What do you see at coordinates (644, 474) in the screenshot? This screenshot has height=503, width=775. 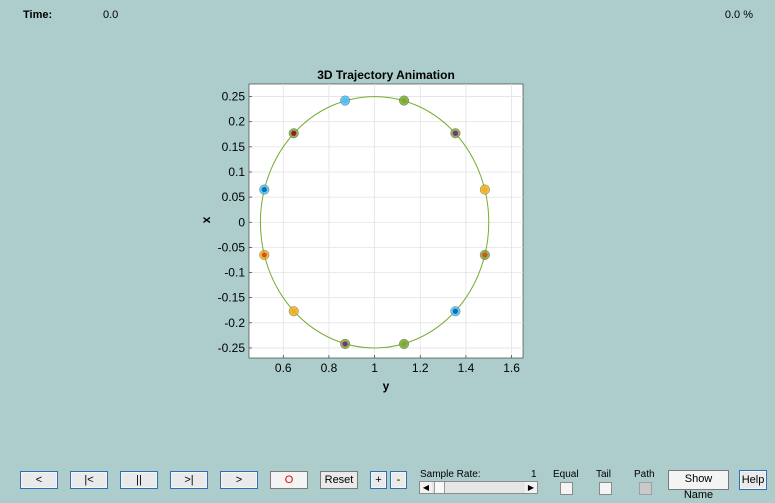 I see `path-label: Path` at bounding box center [644, 474].